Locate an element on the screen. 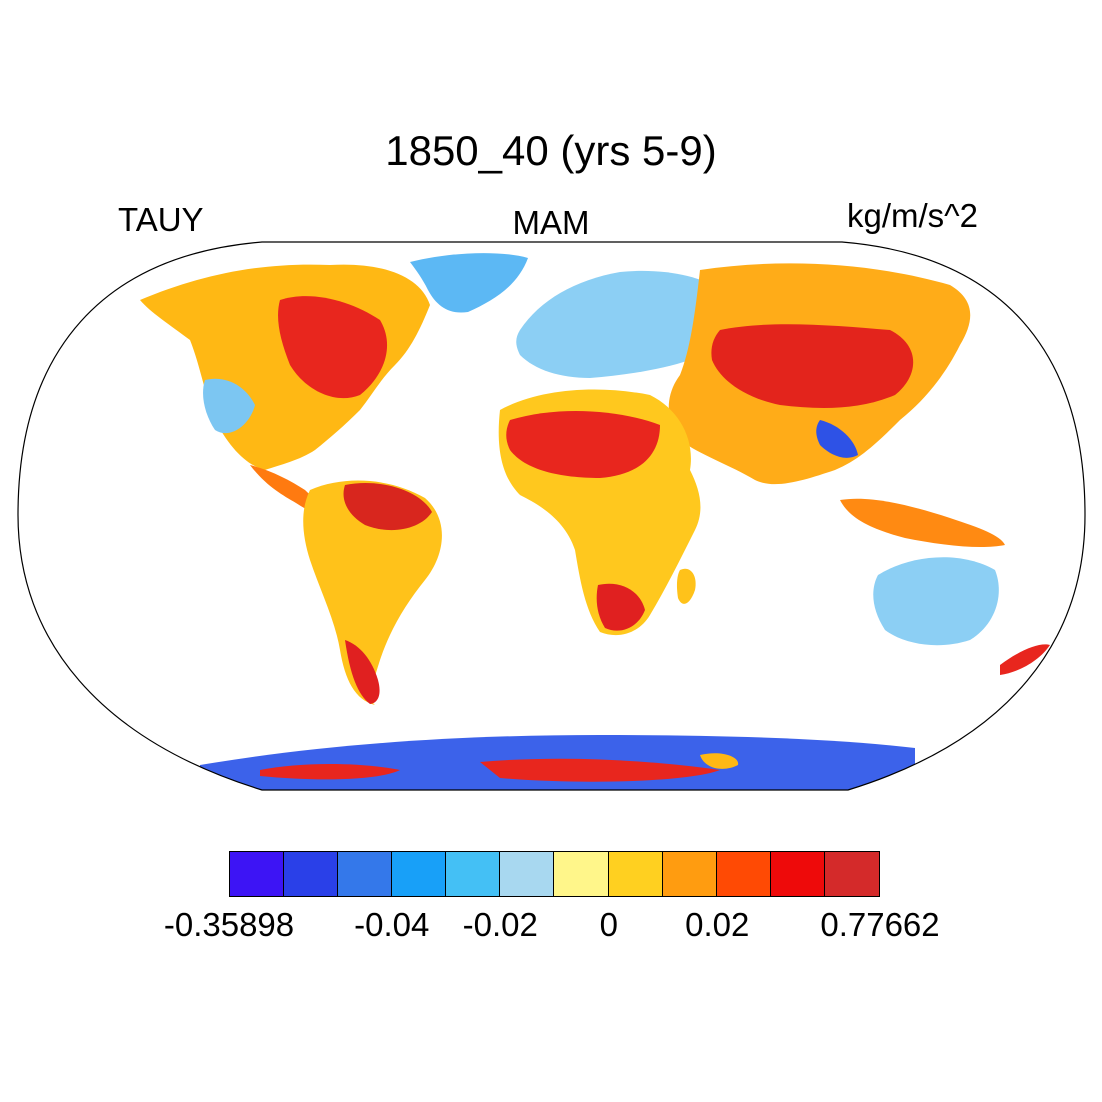 This screenshot has width=1102, height=1102. australia-land is located at coordinates (936, 601).